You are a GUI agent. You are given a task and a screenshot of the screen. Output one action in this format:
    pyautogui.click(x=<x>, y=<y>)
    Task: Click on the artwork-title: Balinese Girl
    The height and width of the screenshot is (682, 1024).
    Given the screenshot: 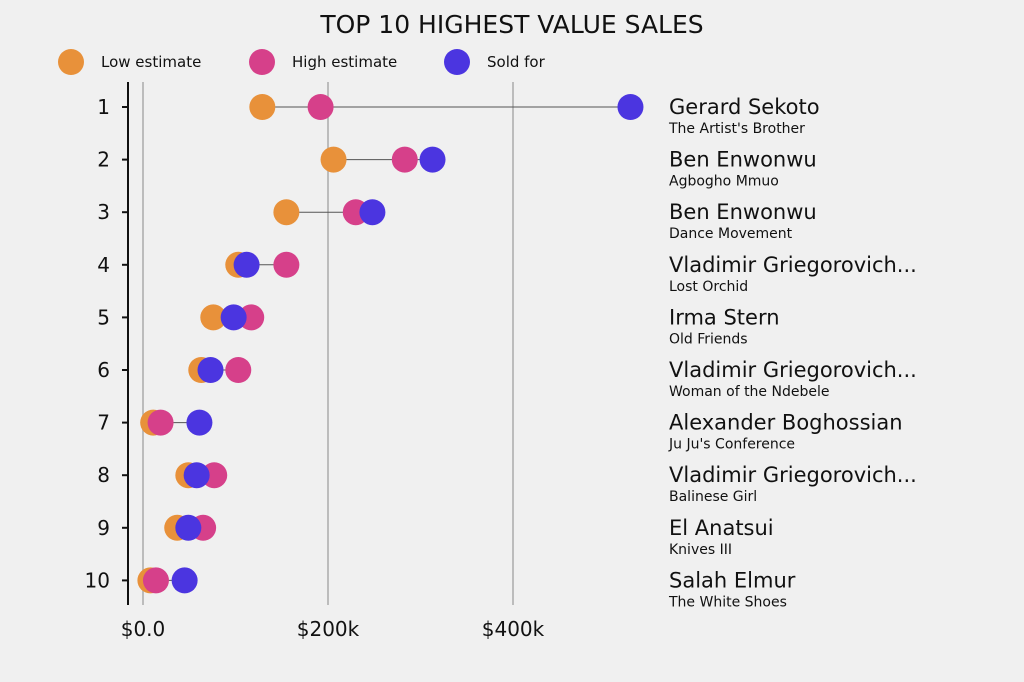 What is the action you would take?
    pyautogui.click(x=713, y=497)
    